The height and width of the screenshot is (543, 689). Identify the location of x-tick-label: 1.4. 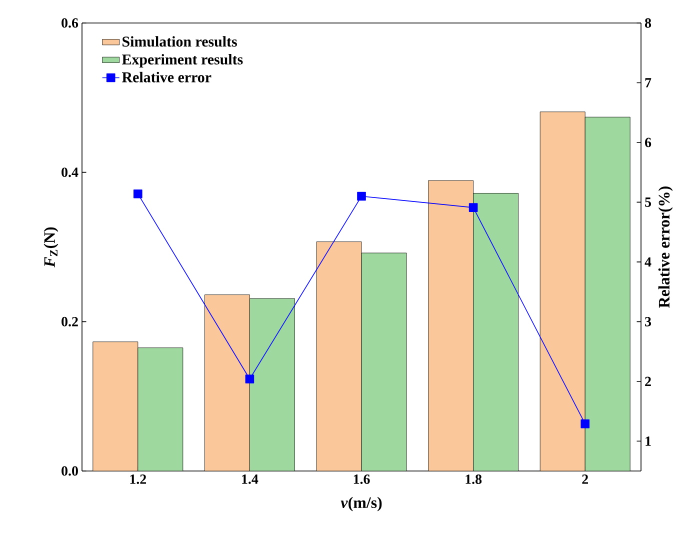
(250, 479).